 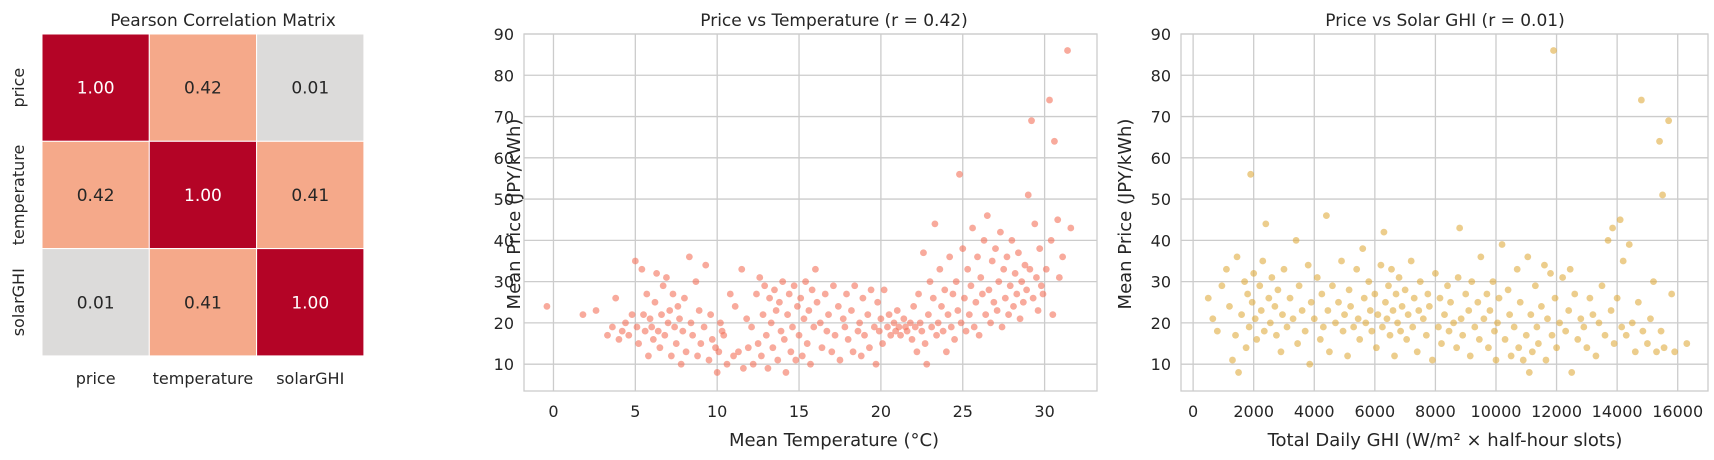 What do you see at coordinates (310, 196) in the screenshot?
I see `heatmap-value-1-2: 0.41` at bounding box center [310, 196].